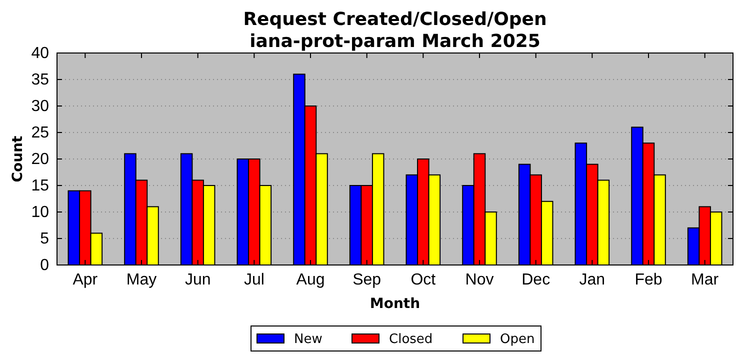 The height and width of the screenshot is (361, 742). I want to click on y-tick-label: 20, so click(40, 159).